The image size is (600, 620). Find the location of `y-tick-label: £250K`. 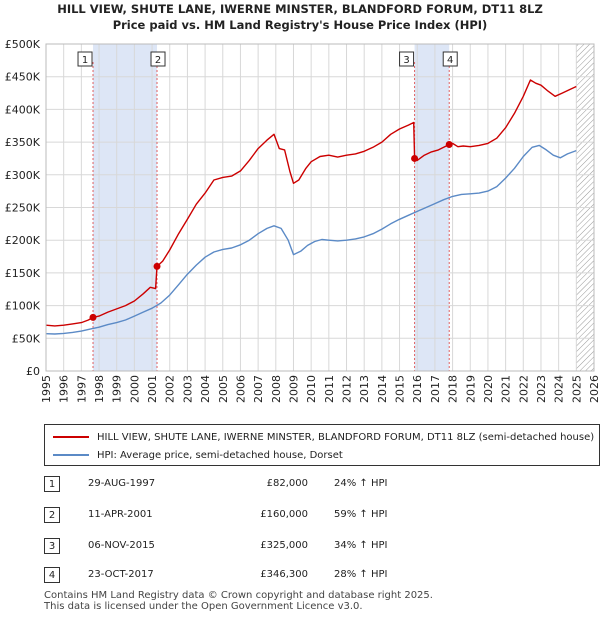

y-tick-label: £250K is located at coordinates (23, 208).